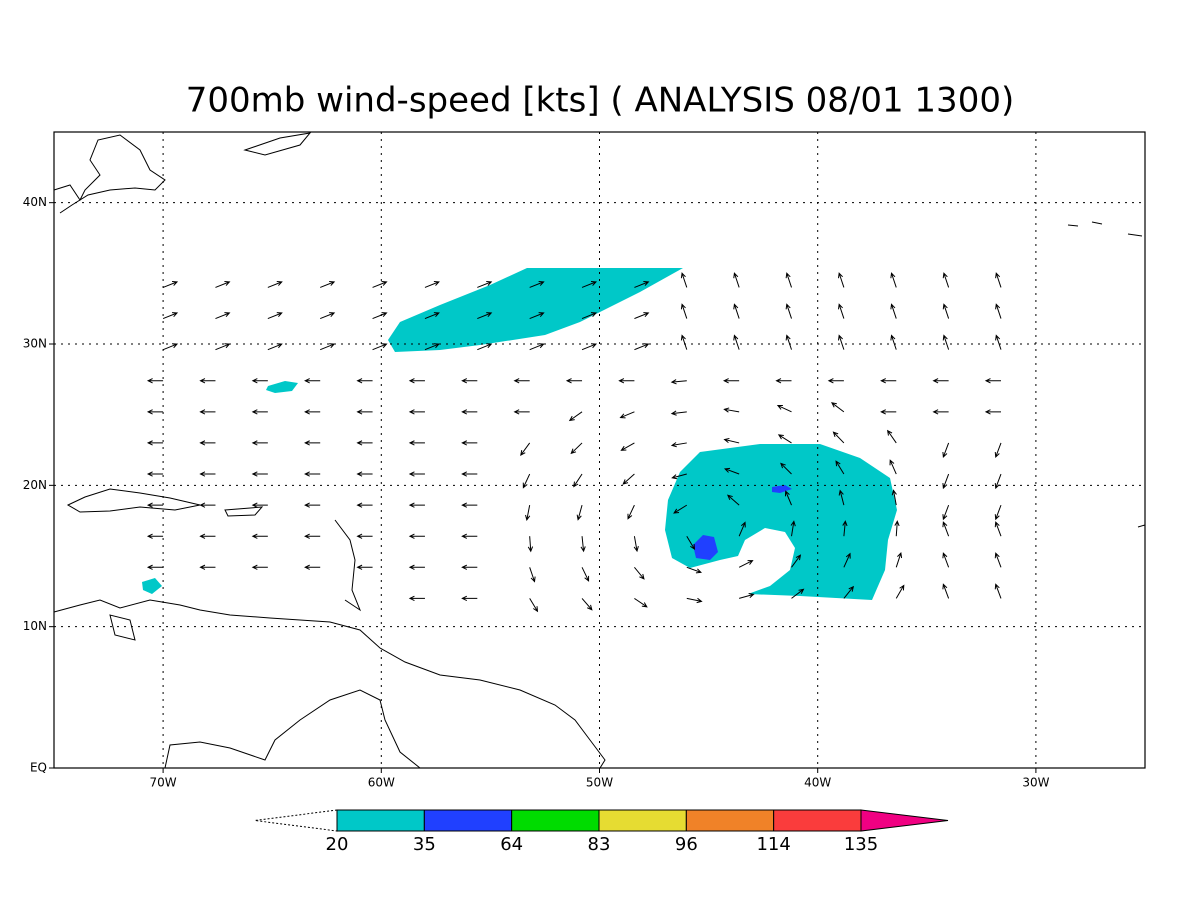  What do you see at coordinates (773, 844) in the screenshot?
I see `colorbar-label: 114` at bounding box center [773, 844].